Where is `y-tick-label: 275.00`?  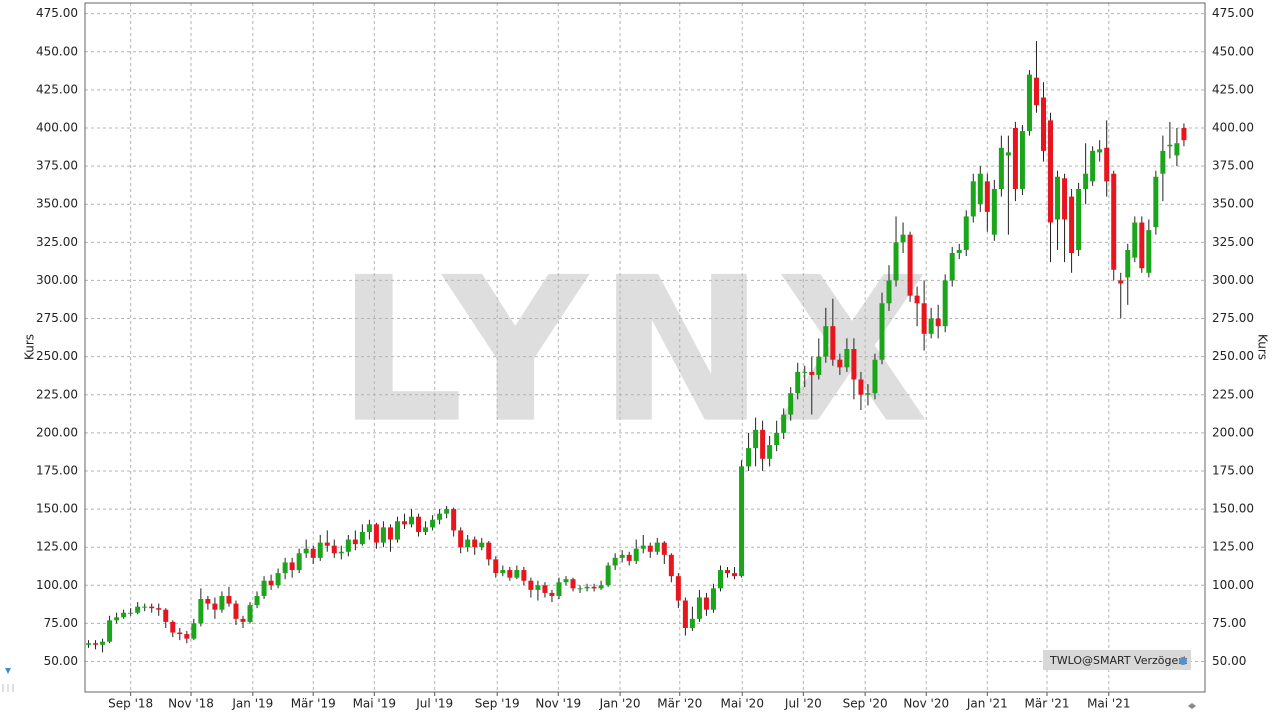 y-tick-label: 275.00 is located at coordinates (57, 318).